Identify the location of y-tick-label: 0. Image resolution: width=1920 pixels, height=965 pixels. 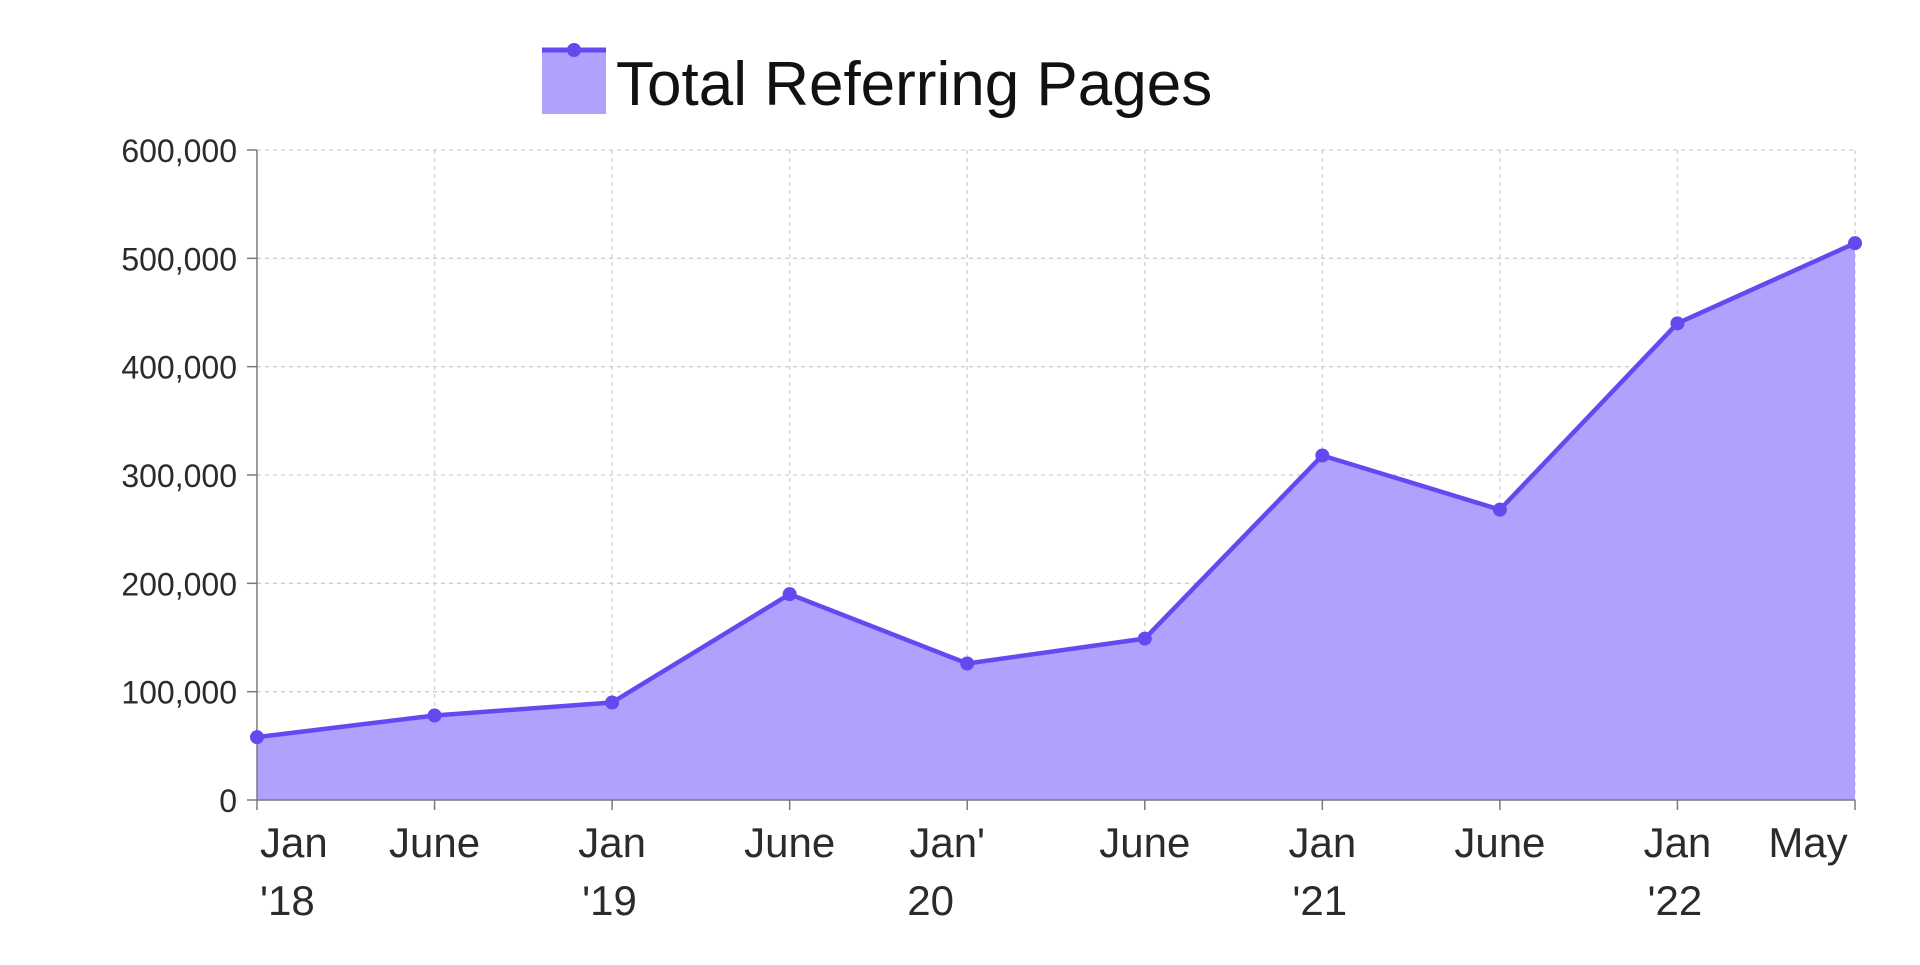
(228, 801).